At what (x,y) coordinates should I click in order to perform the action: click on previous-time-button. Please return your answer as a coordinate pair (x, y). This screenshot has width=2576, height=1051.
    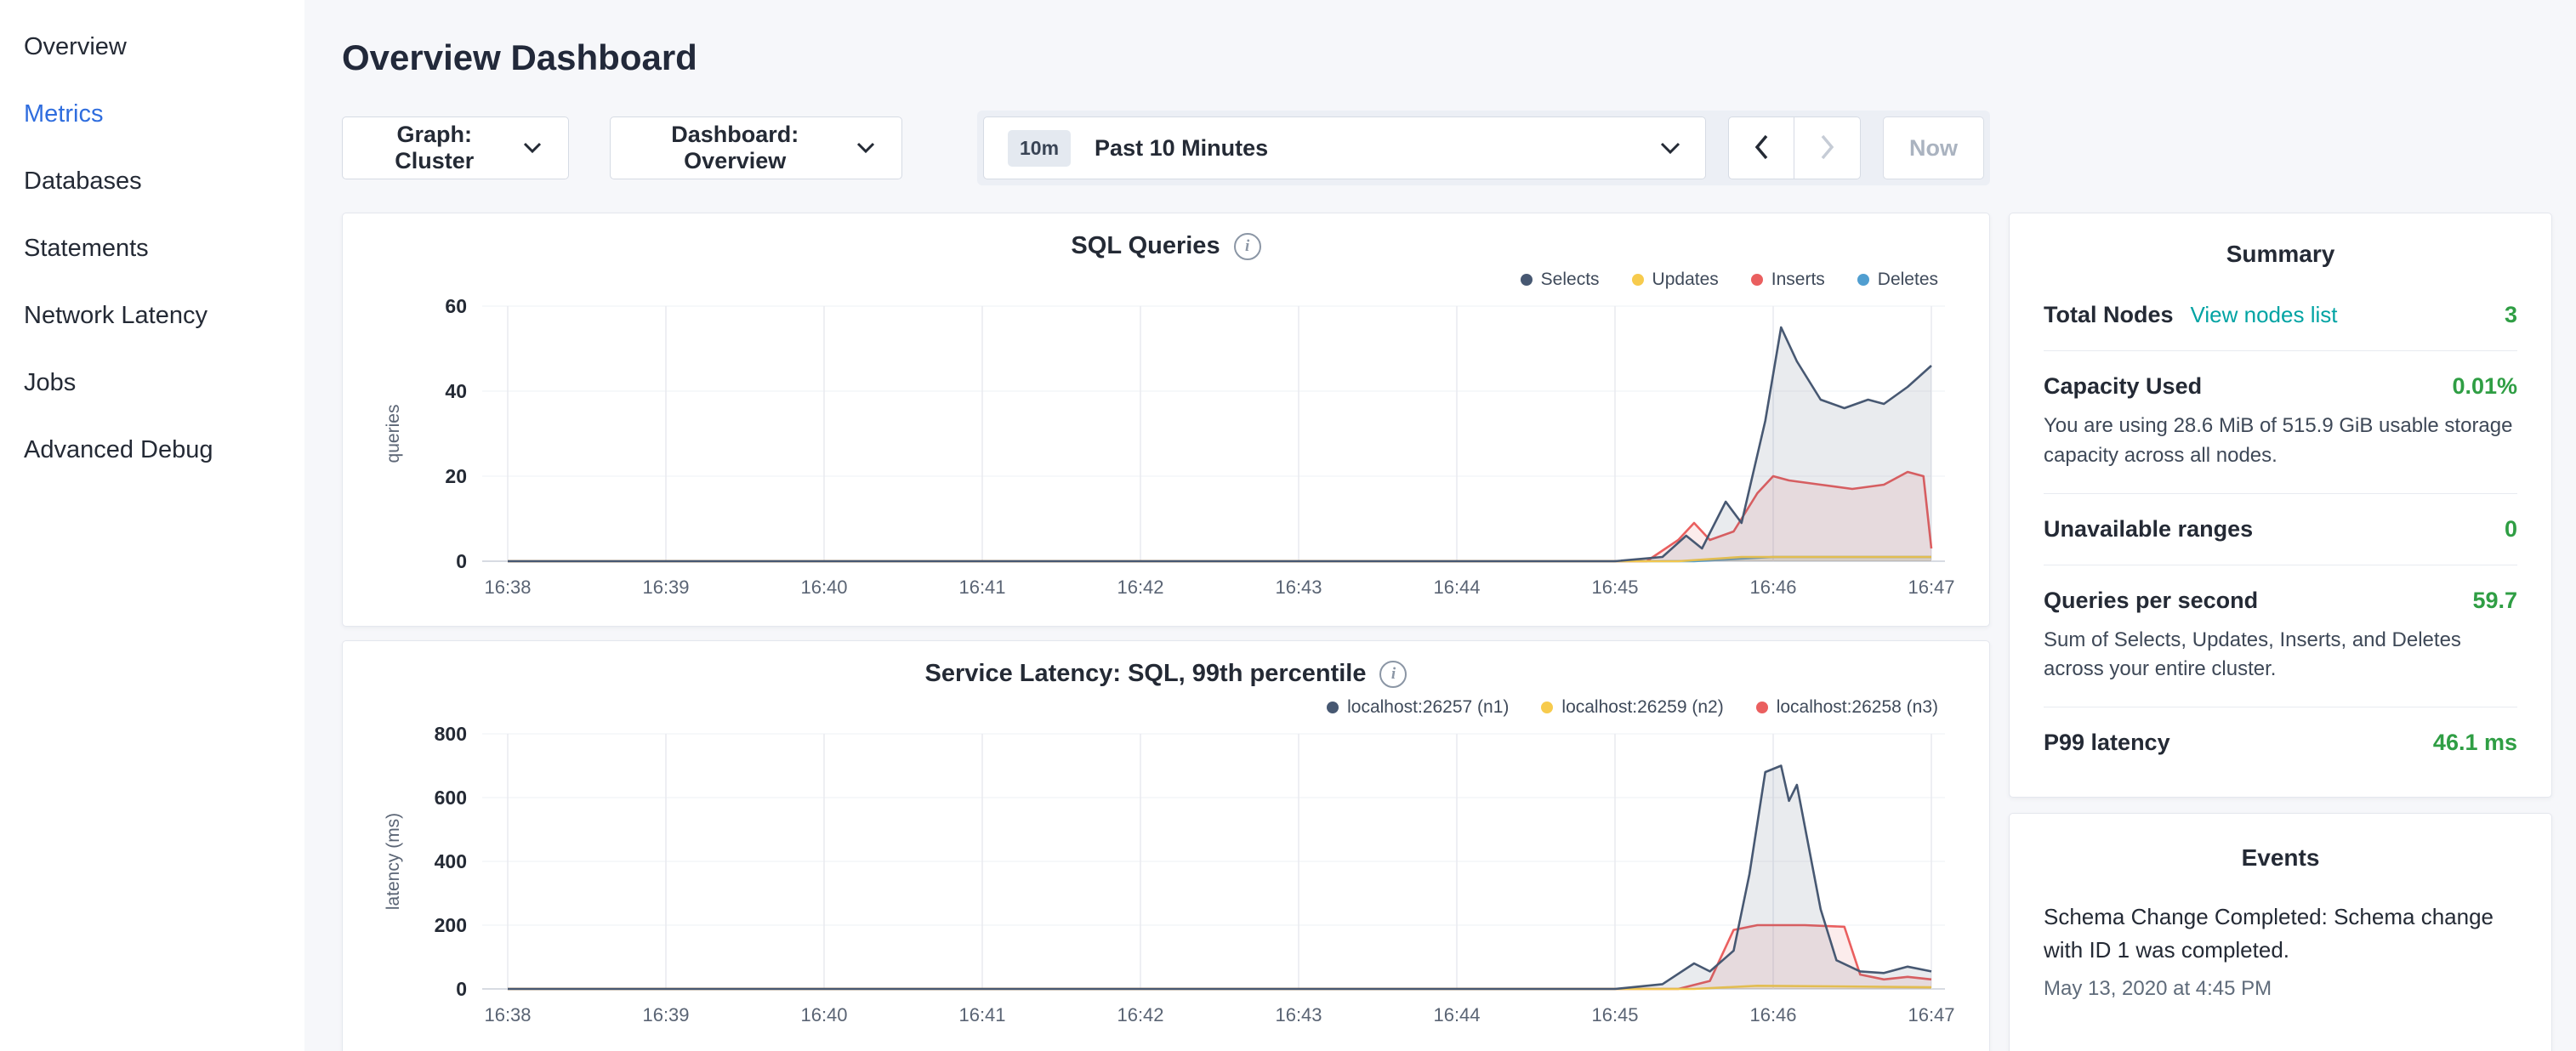
    Looking at the image, I should click on (1761, 147).